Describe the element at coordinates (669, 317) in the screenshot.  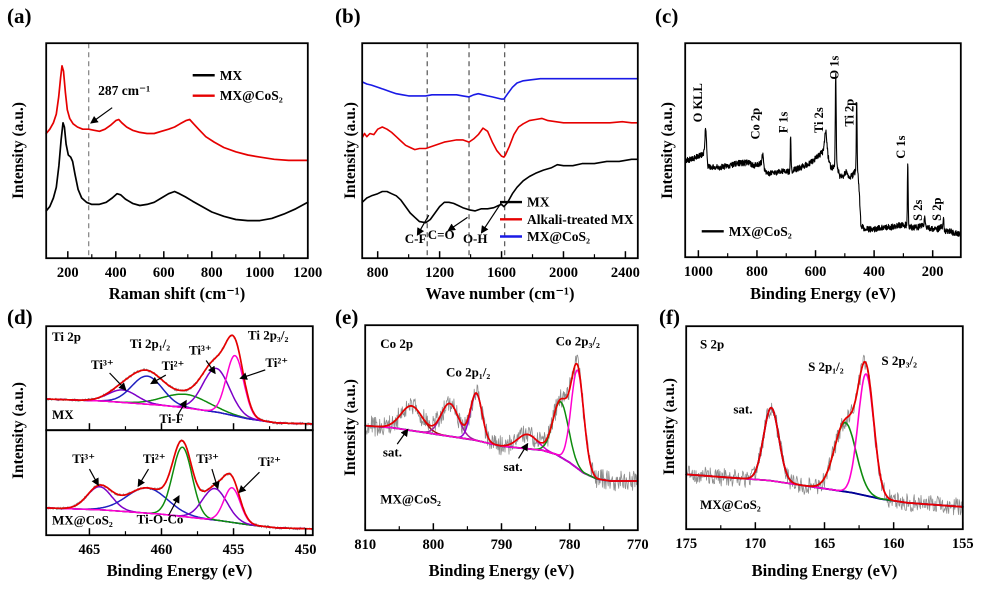
I see `panel-f-letter: (f)` at that location.